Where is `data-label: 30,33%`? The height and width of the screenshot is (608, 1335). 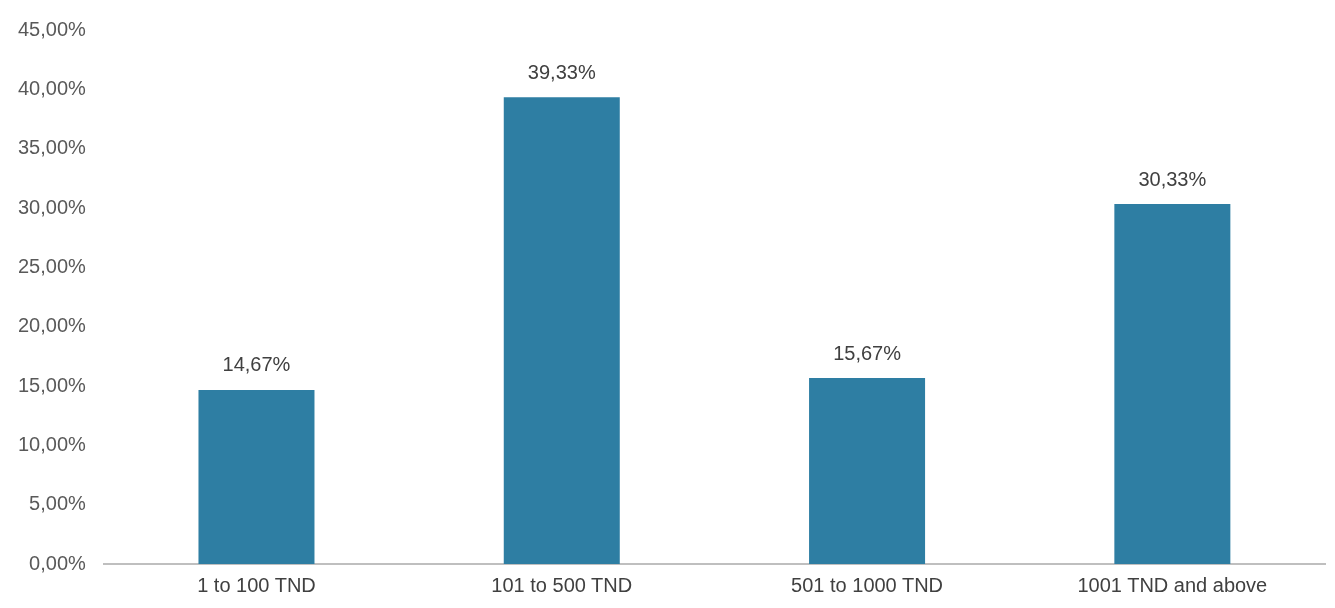 data-label: 30,33% is located at coordinates (1172, 178).